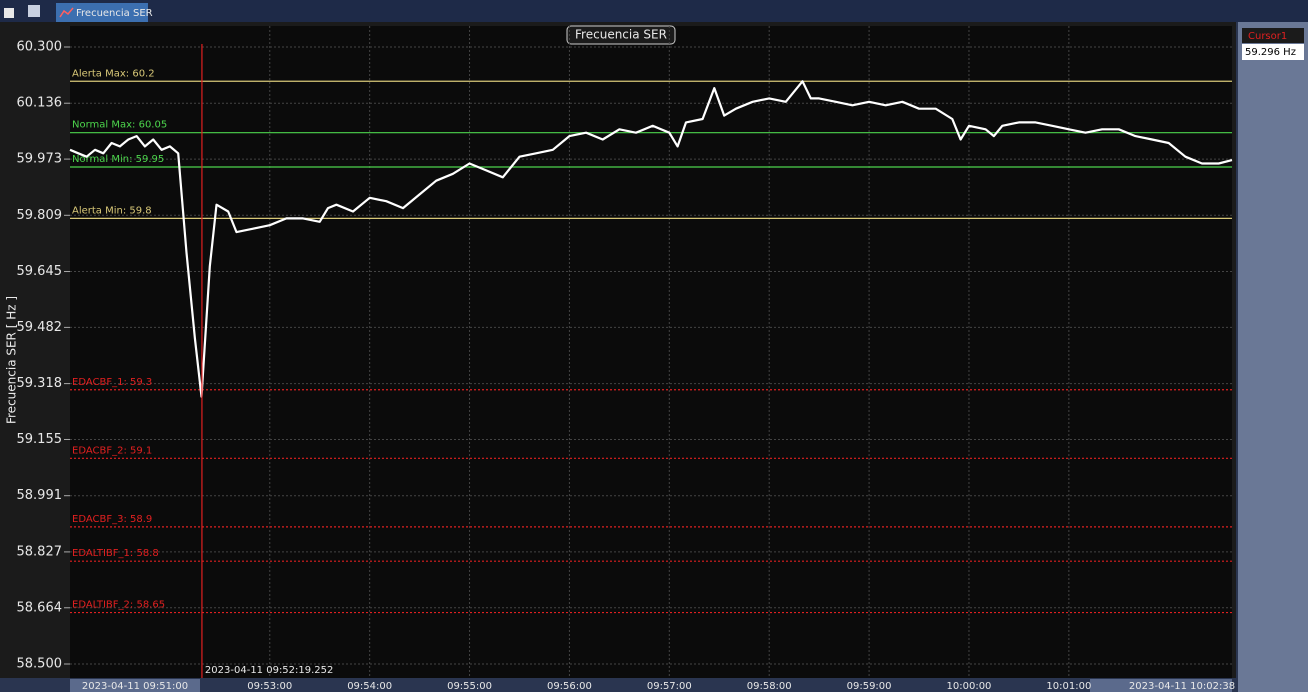 This screenshot has height=692, width=1308. I want to click on x-start-box, so click(135, 685).